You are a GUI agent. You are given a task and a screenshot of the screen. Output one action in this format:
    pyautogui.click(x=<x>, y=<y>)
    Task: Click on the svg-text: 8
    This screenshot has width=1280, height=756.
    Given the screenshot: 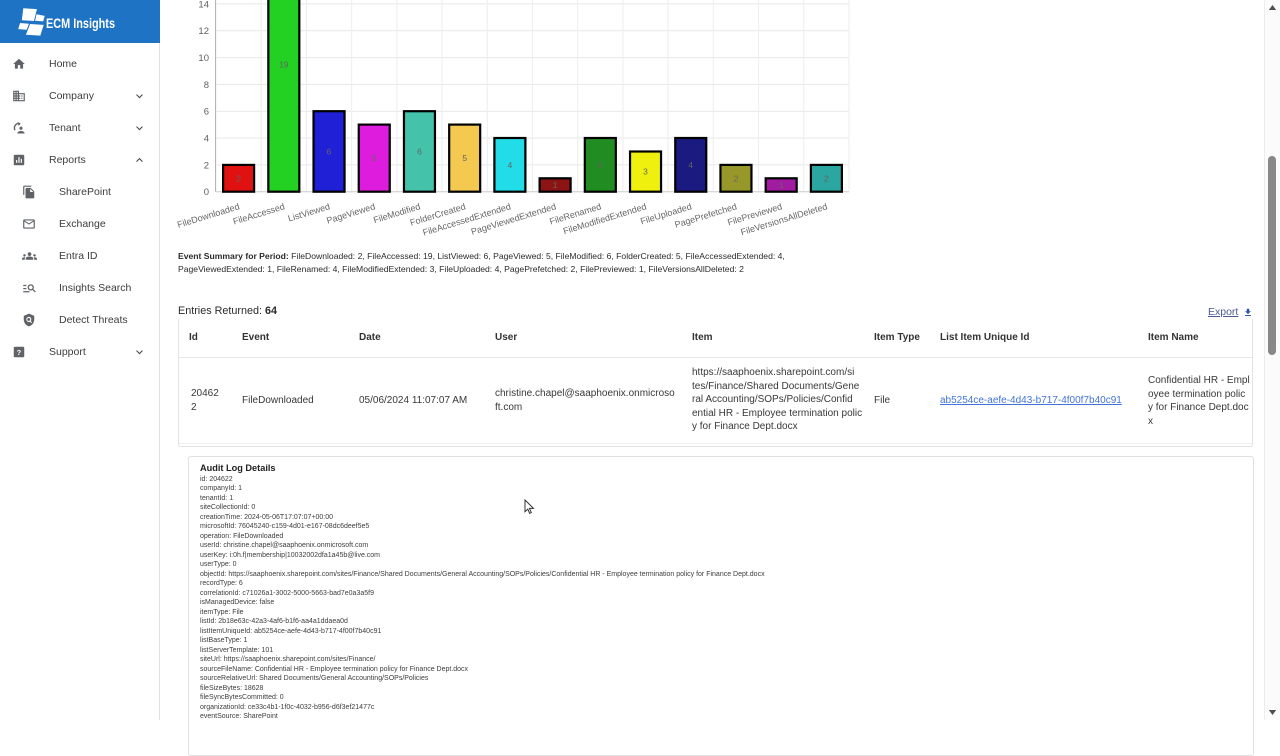 What is the action you would take?
    pyautogui.click(x=206, y=85)
    